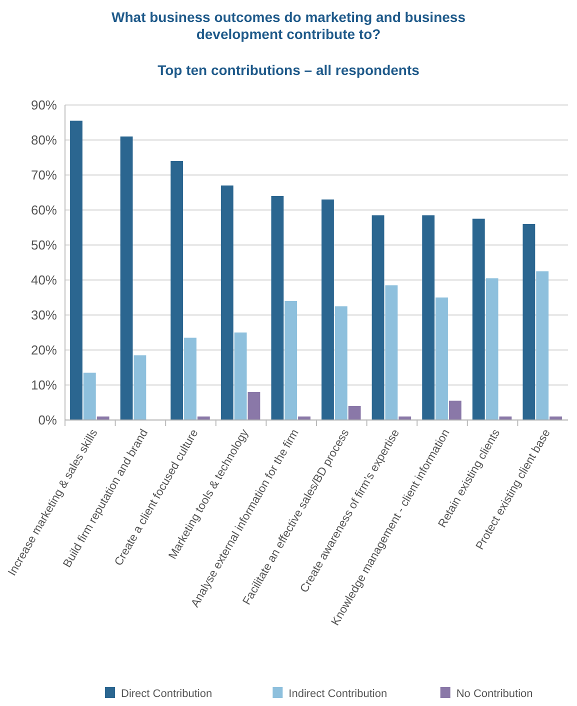 The width and height of the screenshot is (577, 706). Describe the element at coordinates (289, 25) in the screenshot. I see `chart-title: What business outcomes do marketing and business development contribute to?` at that location.